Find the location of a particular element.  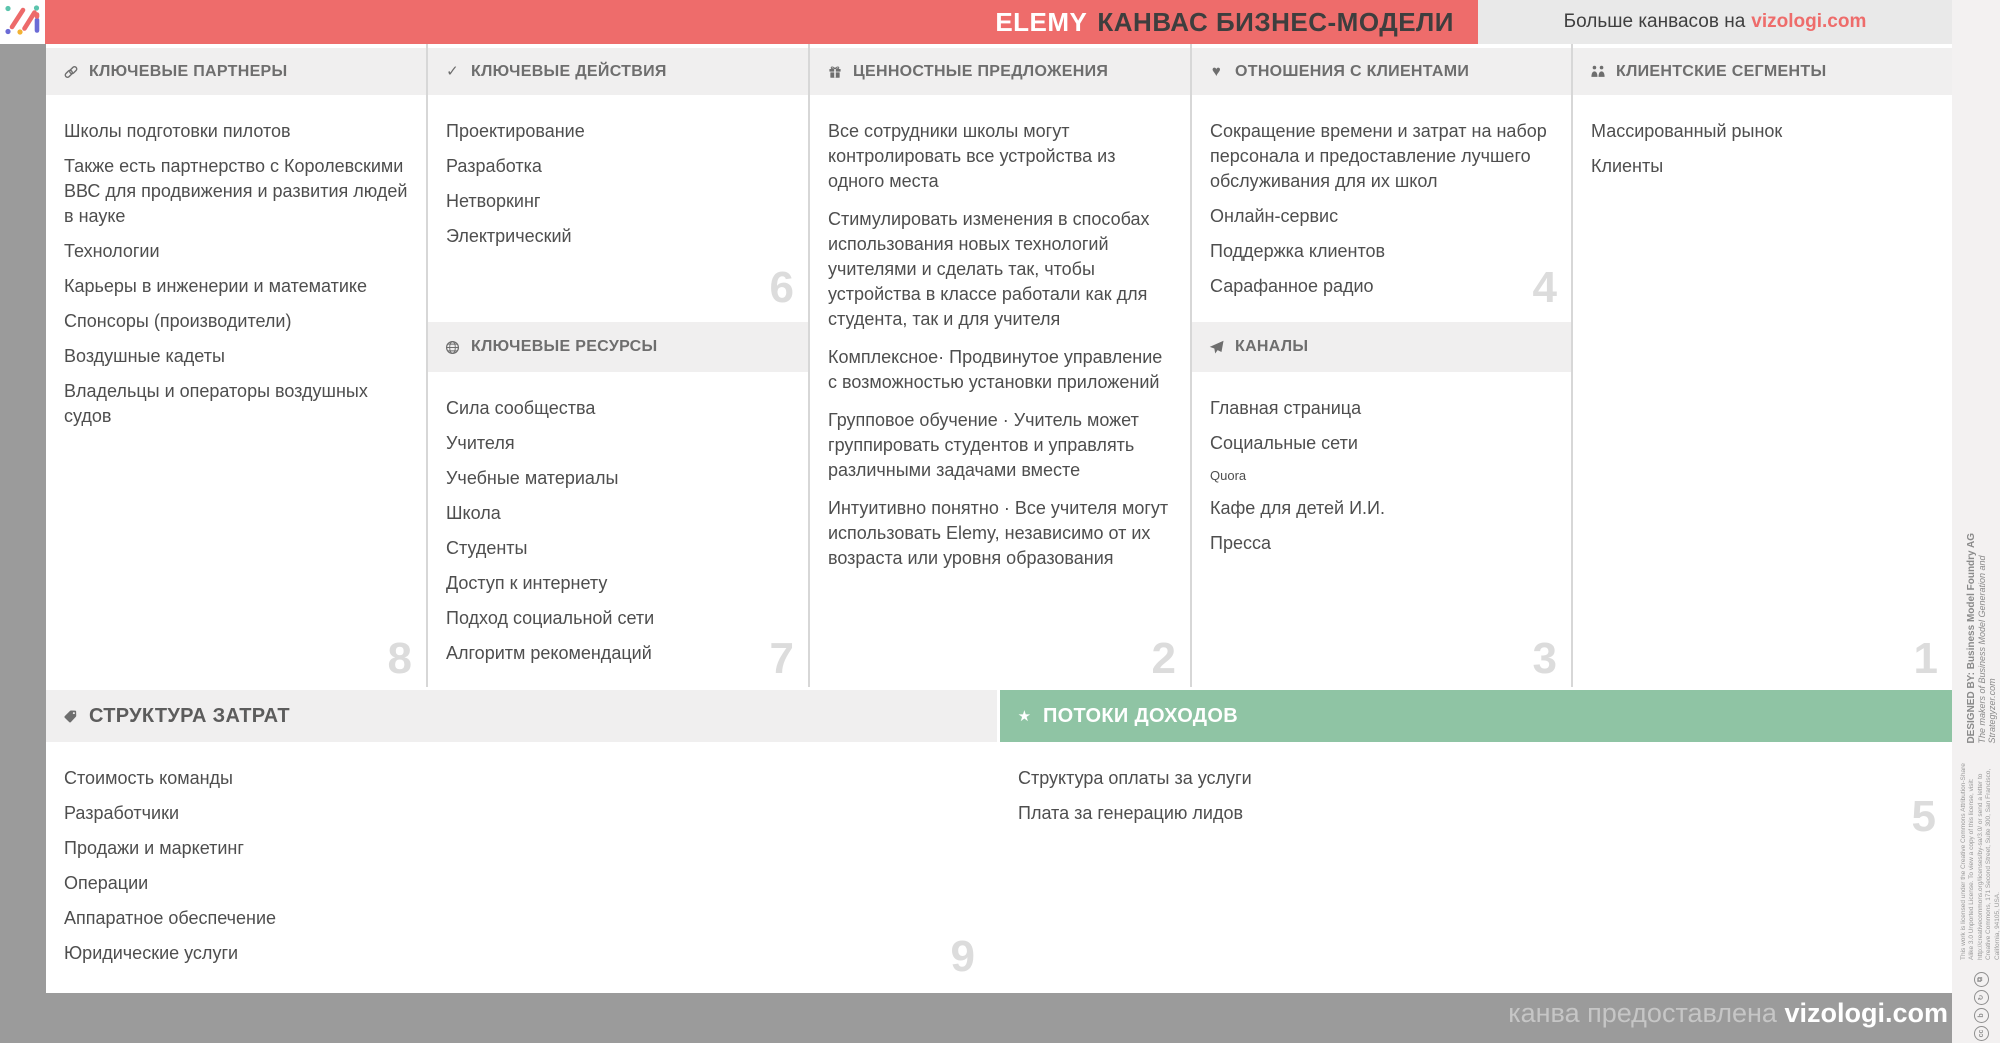

promo-bar: Больше канвасов на vizologi.com is located at coordinates (1715, 22).